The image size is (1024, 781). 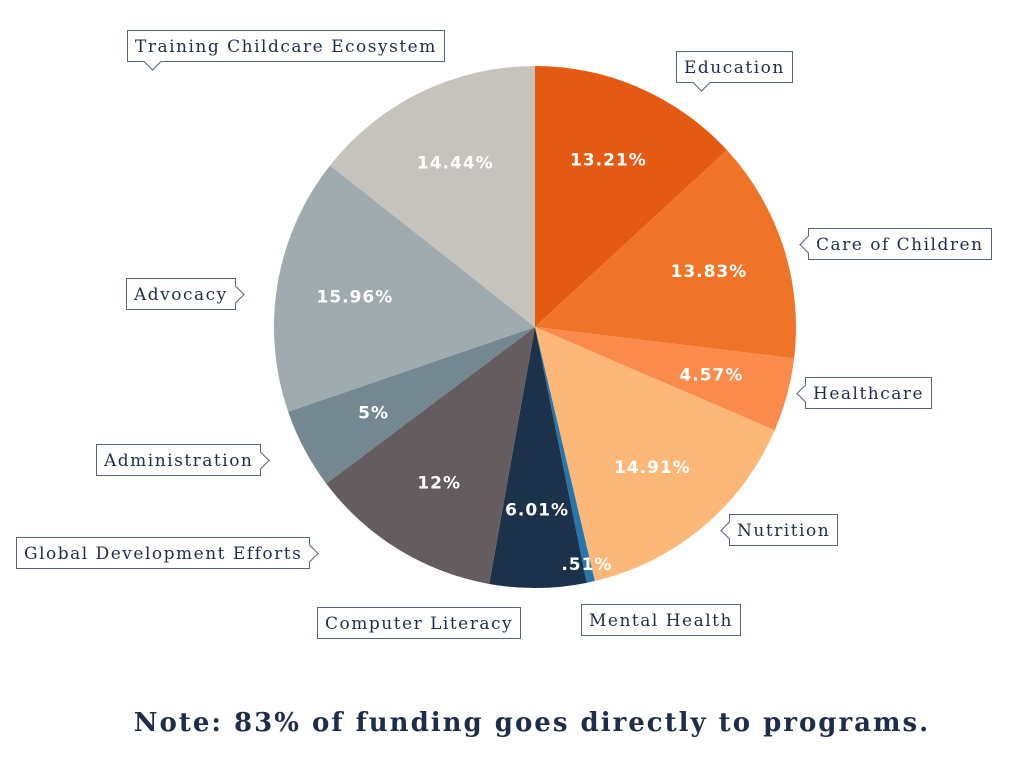 What do you see at coordinates (900, 245) in the screenshot?
I see `legend-label-care-of-children: Care of Children` at bounding box center [900, 245].